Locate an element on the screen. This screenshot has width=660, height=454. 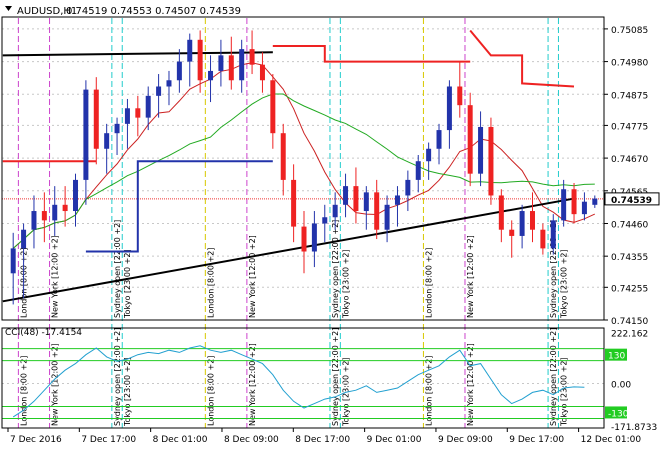
y-tick-label: 0.74355 is located at coordinates (629, 258).